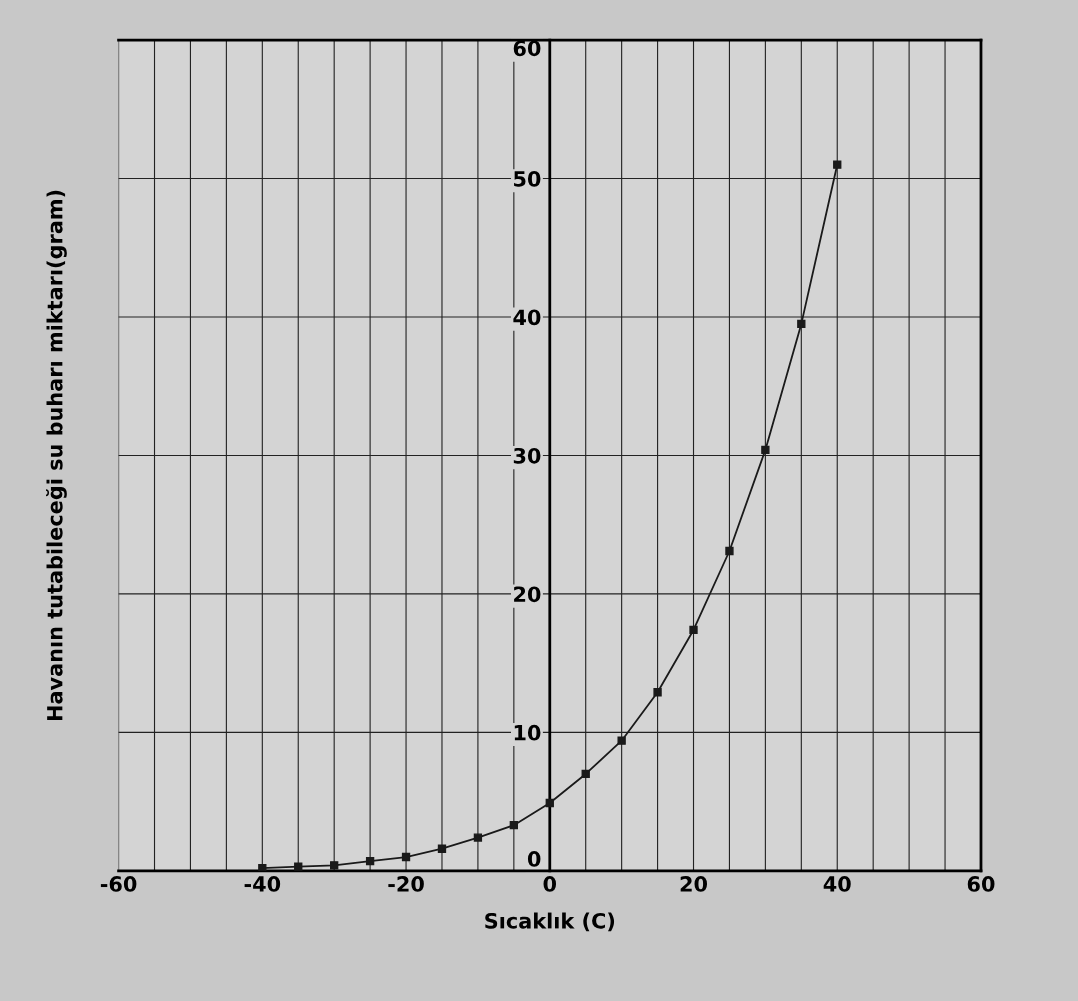  What do you see at coordinates (527, 732) in the screenshot?
I see `y-tick-label: 10` at bounding box center [527, 732].